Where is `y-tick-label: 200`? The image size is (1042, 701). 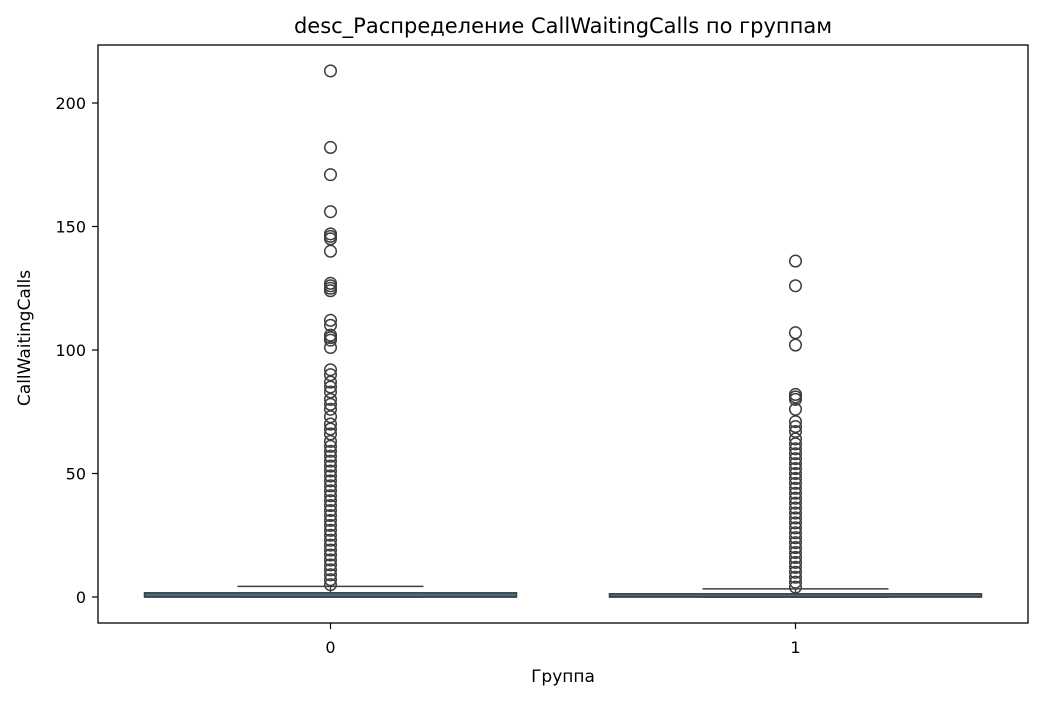
y-tick-label: 200 is located at coordinates (70, 103).